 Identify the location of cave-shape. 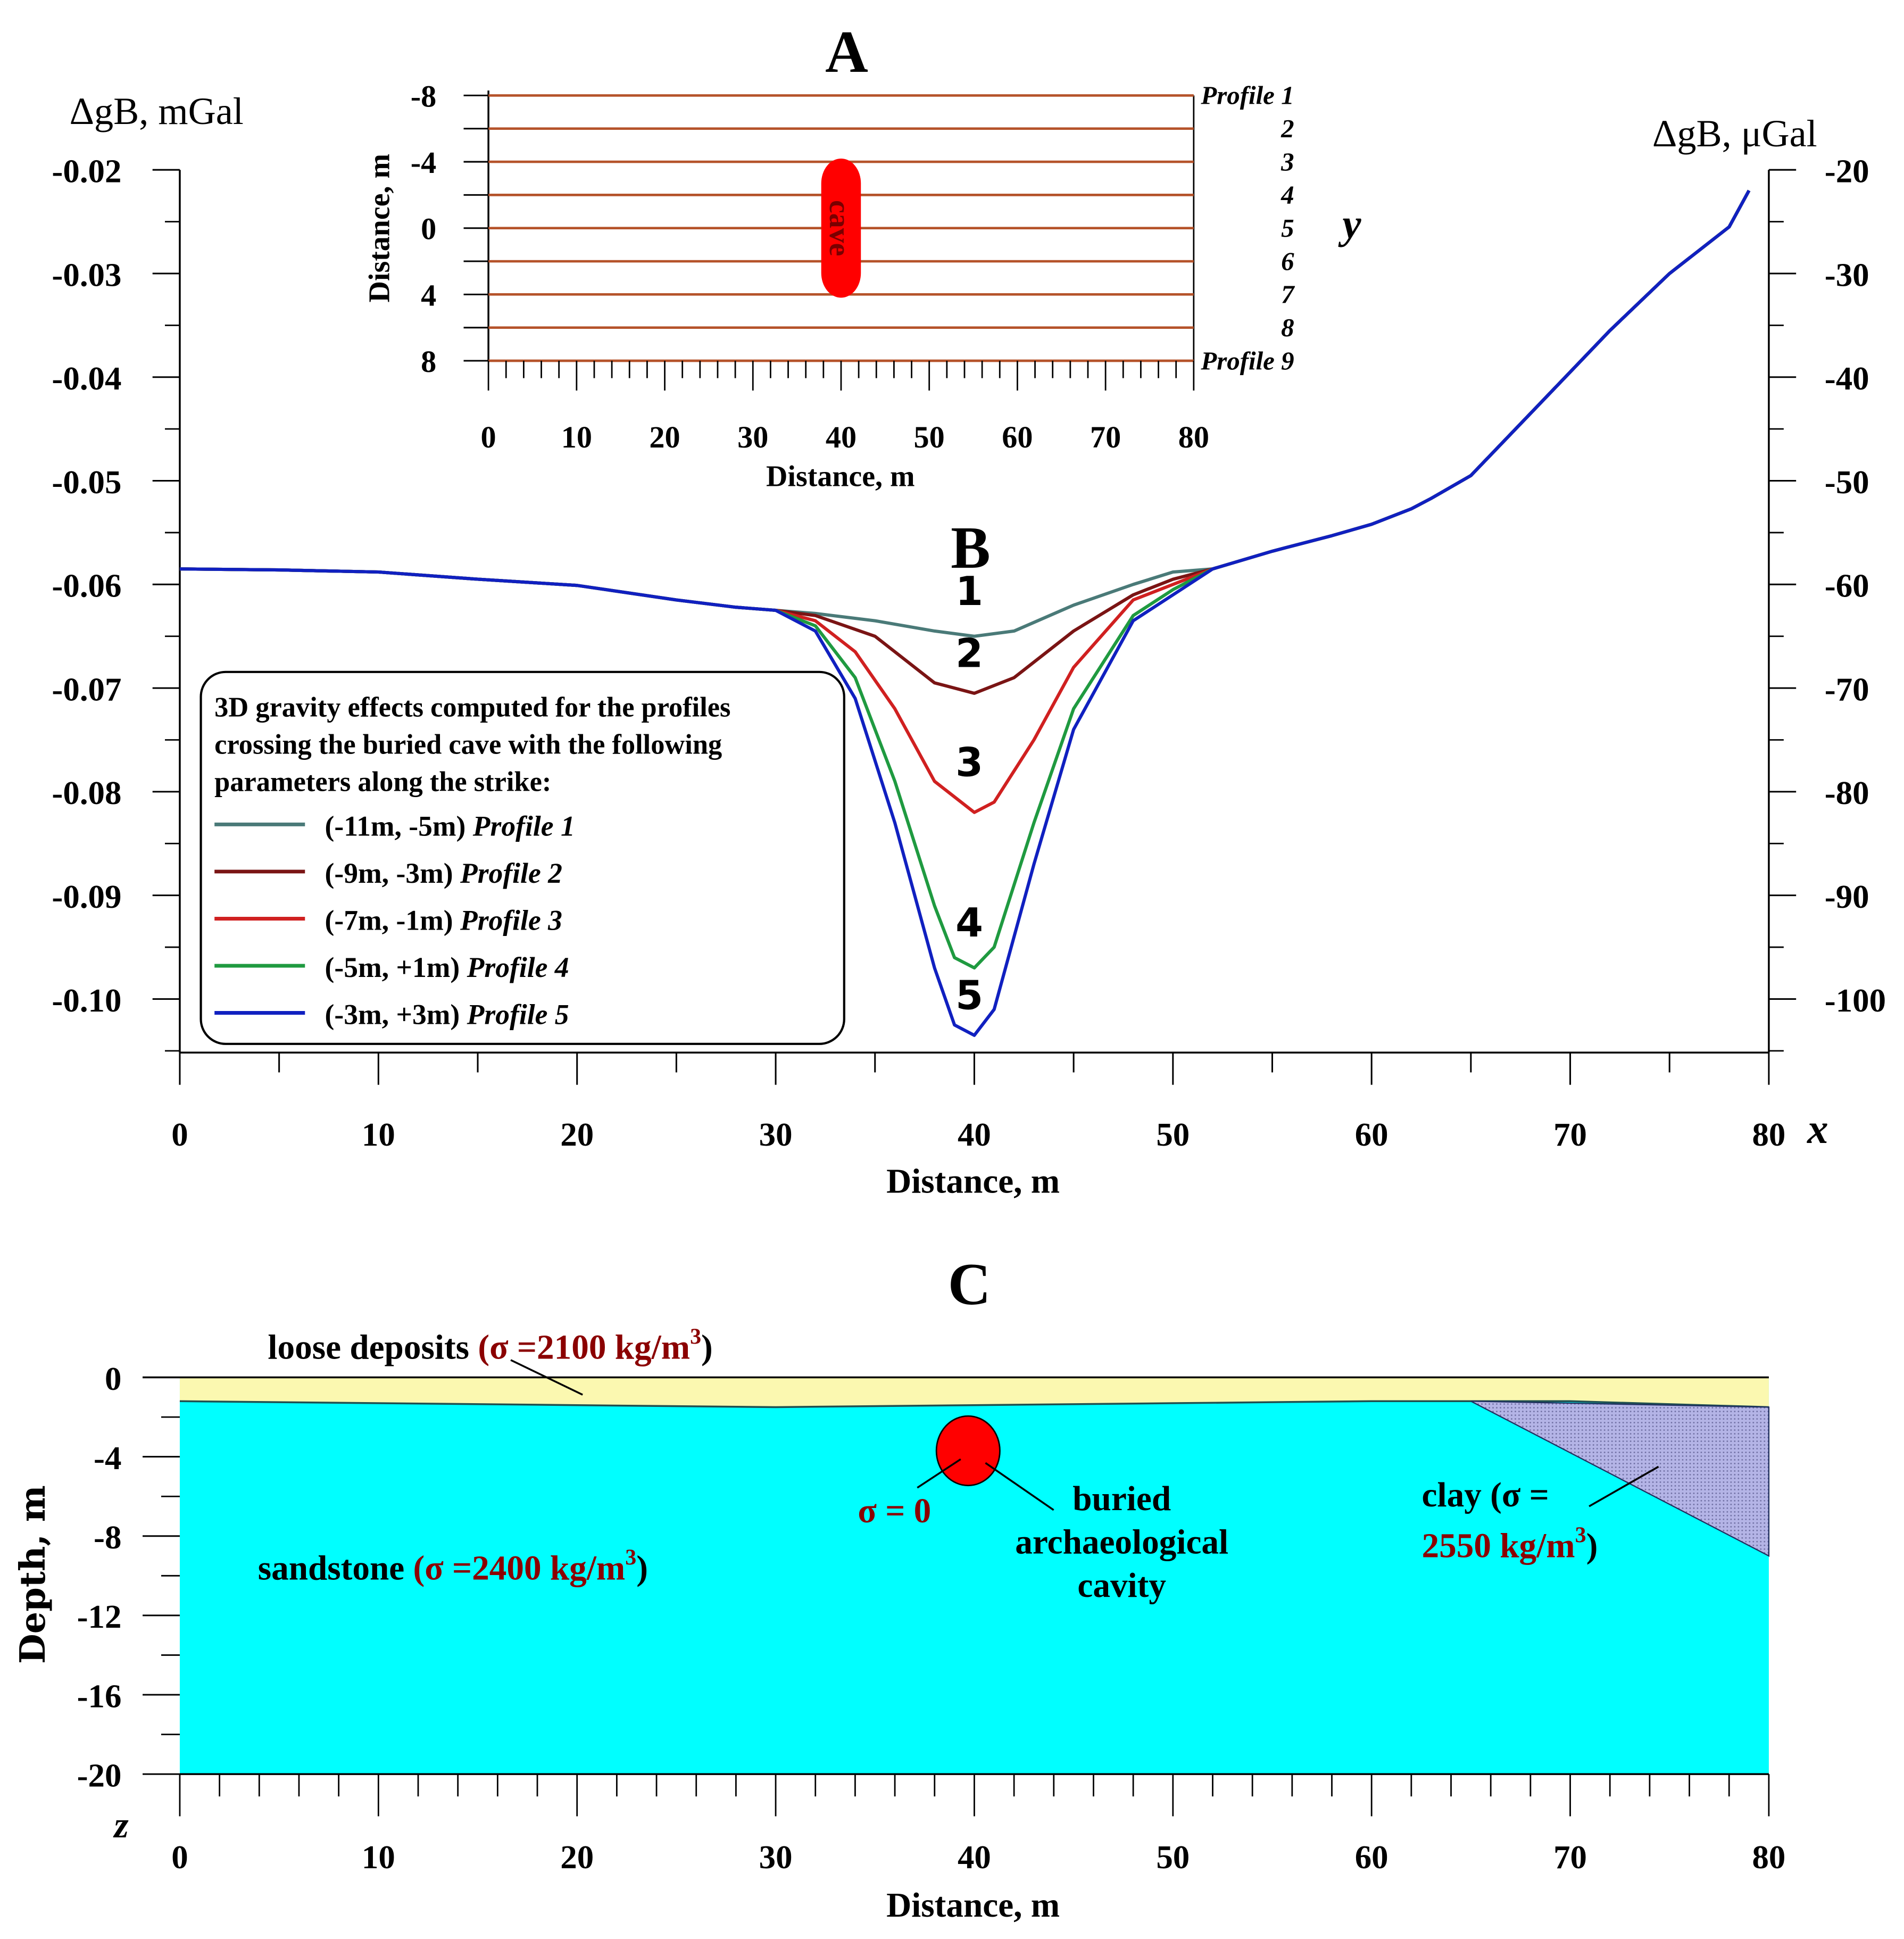
(841, 228).